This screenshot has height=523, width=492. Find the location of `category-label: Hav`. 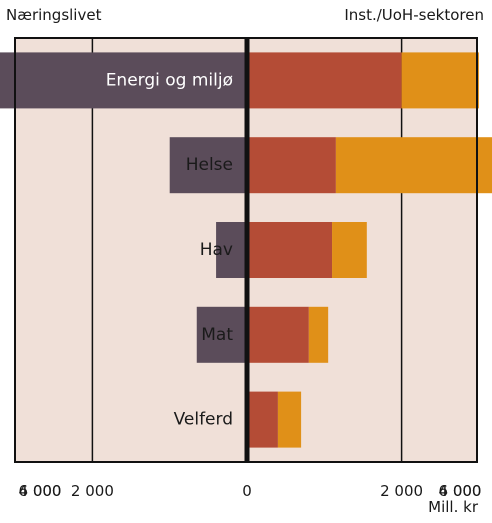

category-label: Hav is located at coordinates (216, 250).